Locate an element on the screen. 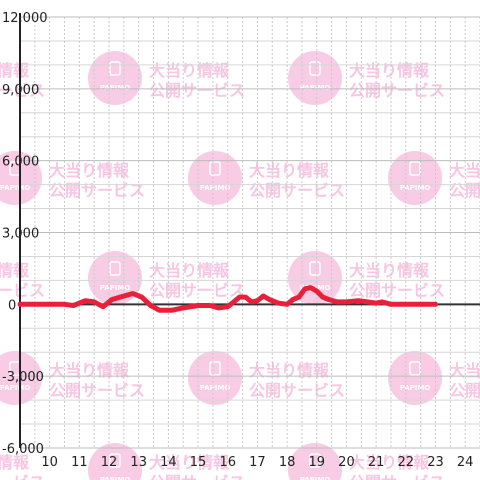 This screenshot has width=480, height=480. x-tick-label: 17 is located at coordinates (257, 462).